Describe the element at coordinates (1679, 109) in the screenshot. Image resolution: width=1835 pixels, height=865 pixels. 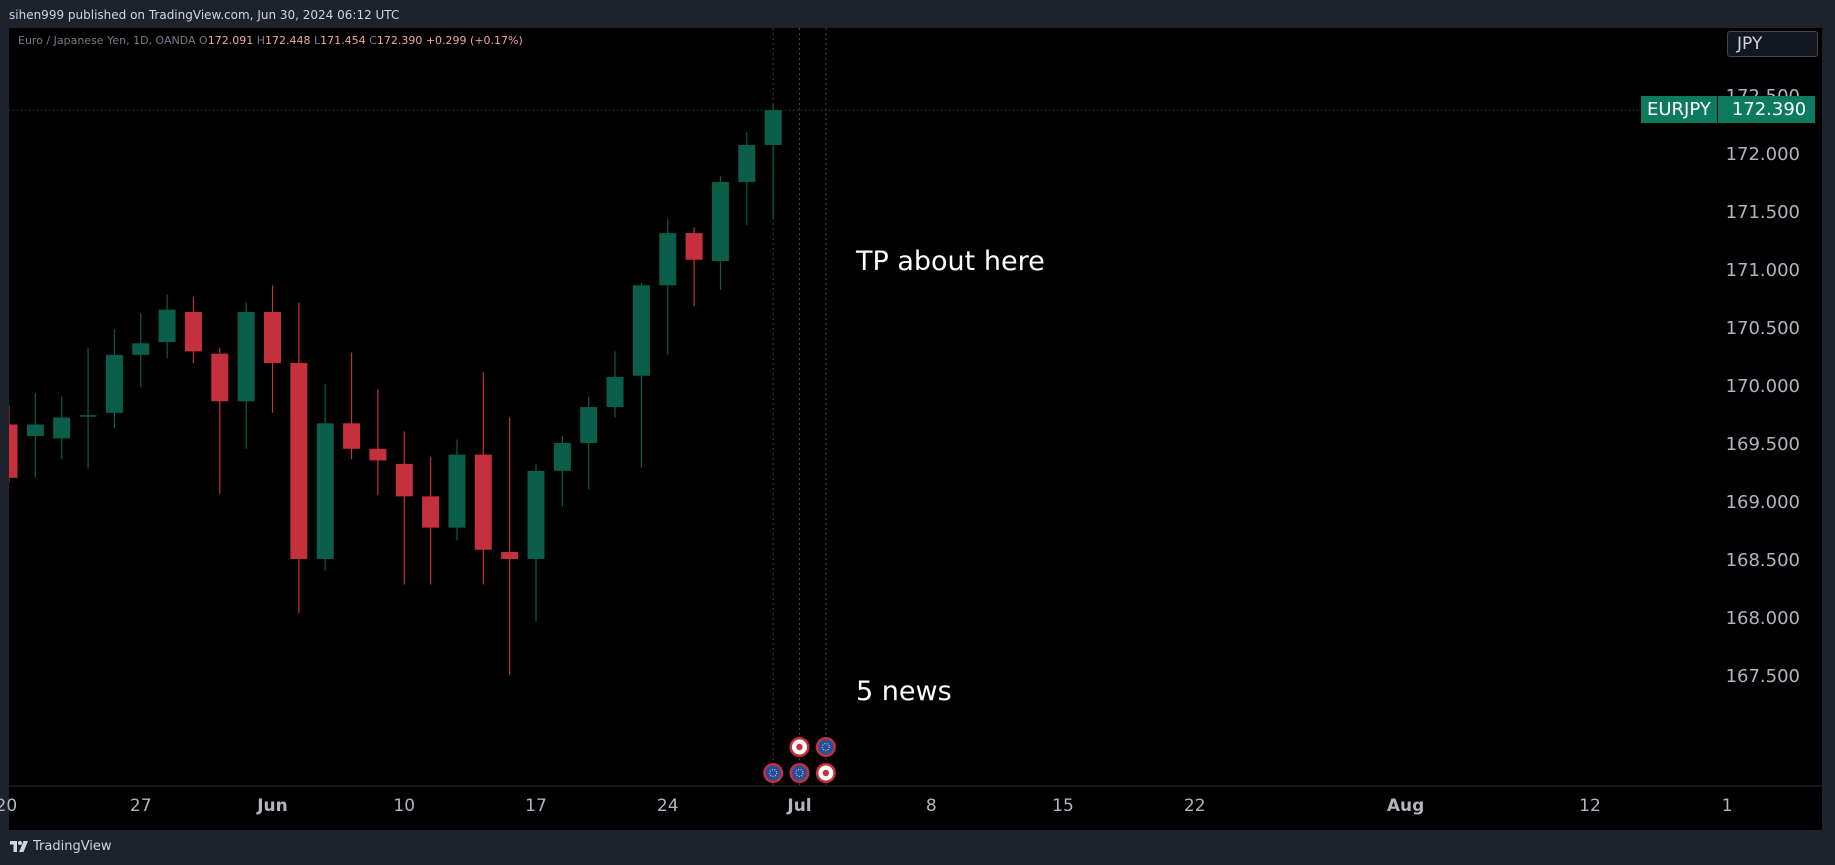
I see `last-price-symbol: EURJPY` at that location.